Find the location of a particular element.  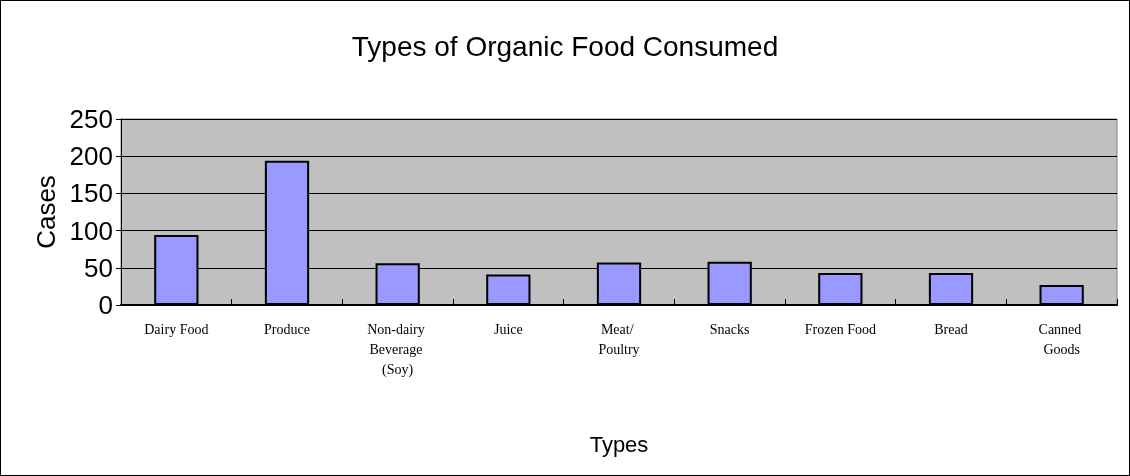

x-tick-label: Snacks is located at coordinates (729, 329).